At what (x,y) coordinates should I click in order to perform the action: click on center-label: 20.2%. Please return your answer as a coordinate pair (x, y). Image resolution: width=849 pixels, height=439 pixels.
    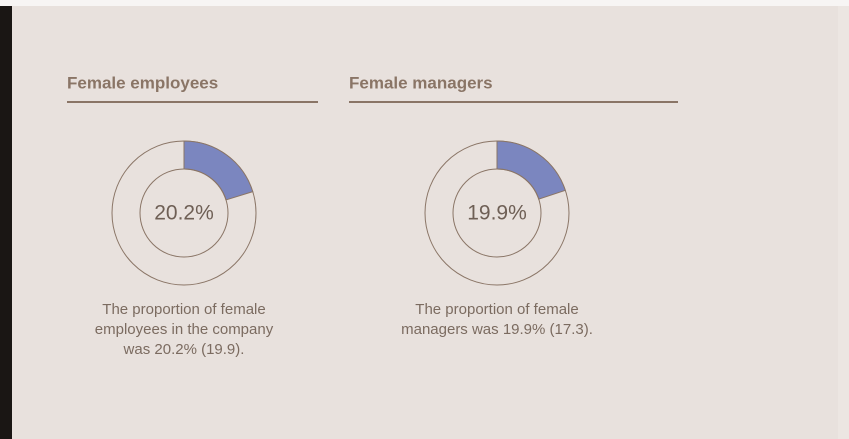
    Looking at the image, I should click on (184, 213).